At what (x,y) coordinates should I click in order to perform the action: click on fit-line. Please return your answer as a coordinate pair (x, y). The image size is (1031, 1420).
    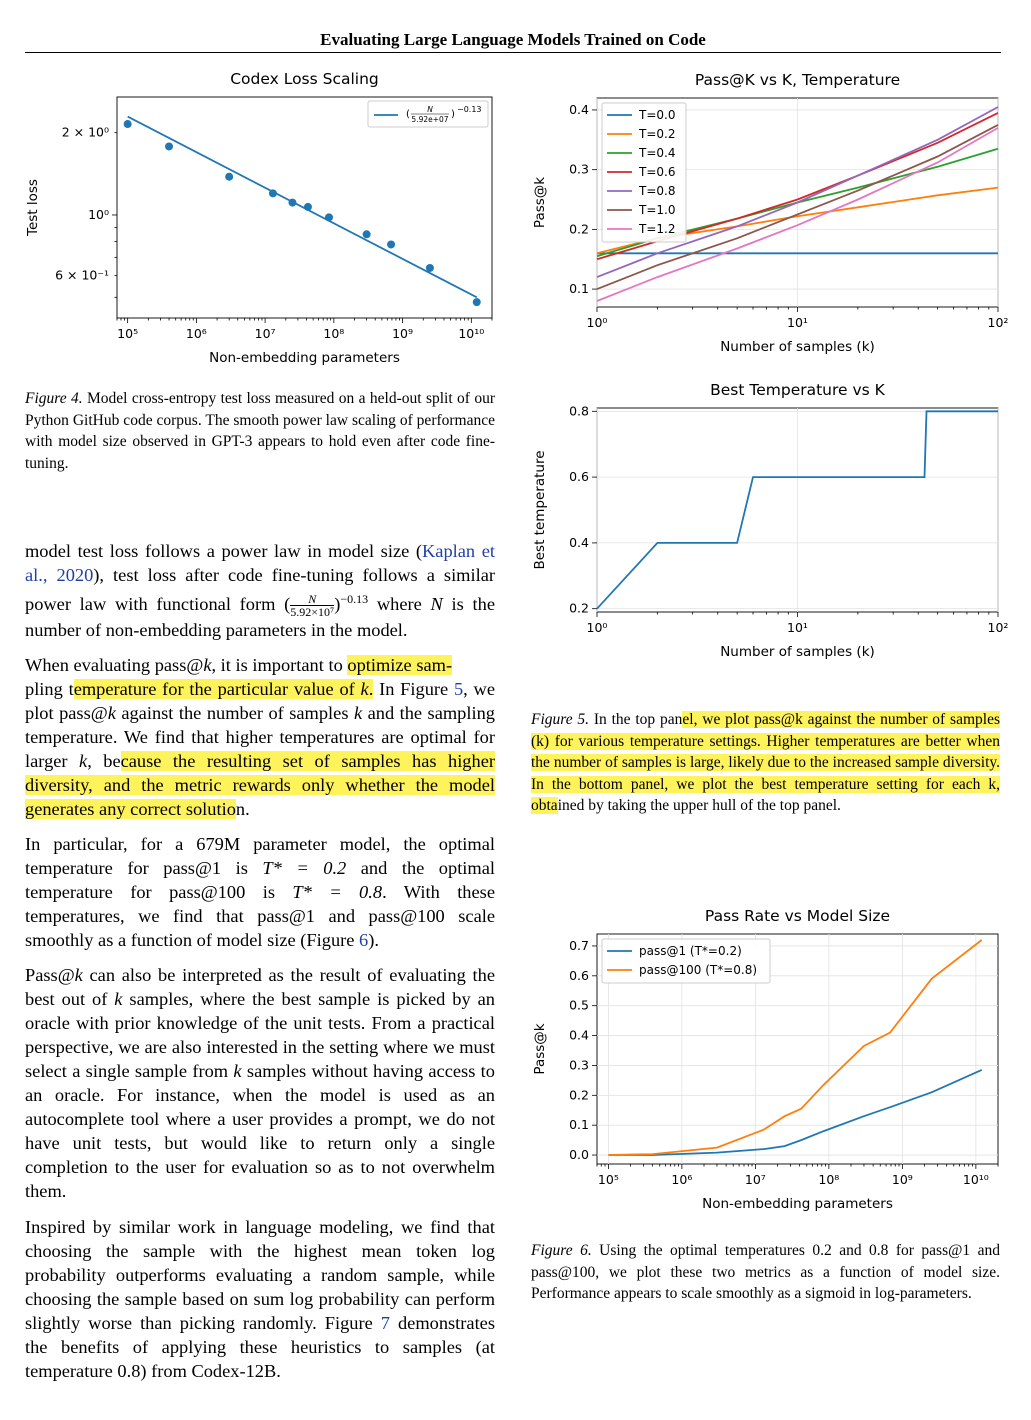
    Looking at the image, I should click on (302, 207).